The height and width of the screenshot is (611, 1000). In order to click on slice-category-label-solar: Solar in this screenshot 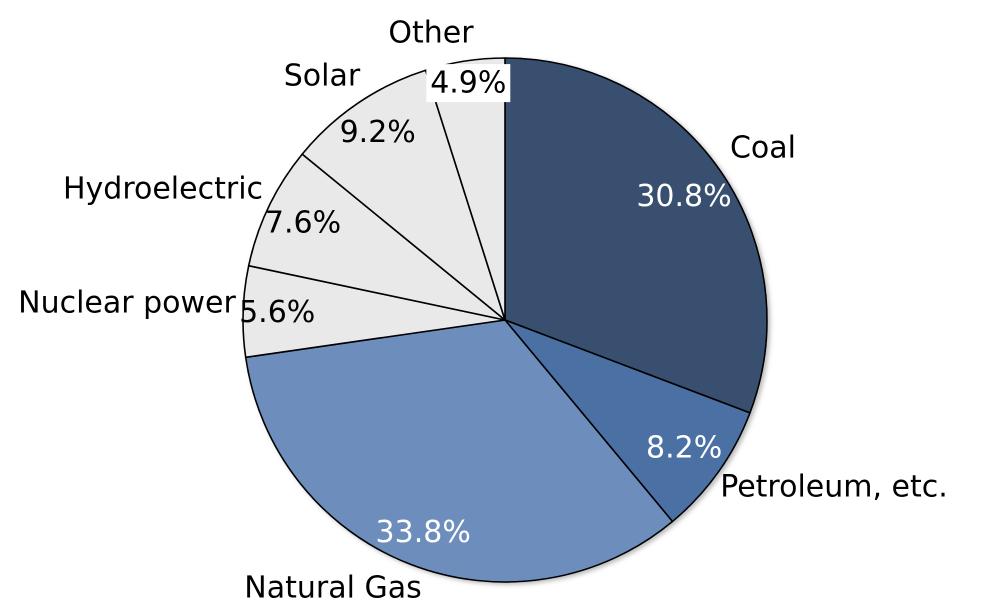, I will do `click(322, 76)`.